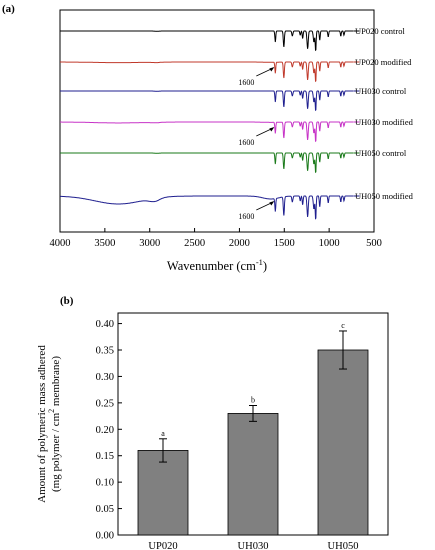 This screenshot has width=435, height=550. What do you see at coordinates (162, 545) in the screenshot?
I see `bar-category-label: UP020` at bounding box center [162, 545].